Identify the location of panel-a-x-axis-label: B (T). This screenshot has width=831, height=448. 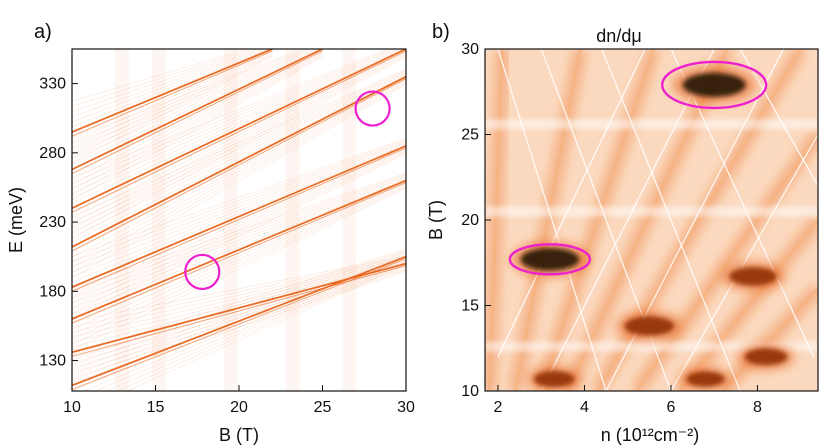
(239, 435).